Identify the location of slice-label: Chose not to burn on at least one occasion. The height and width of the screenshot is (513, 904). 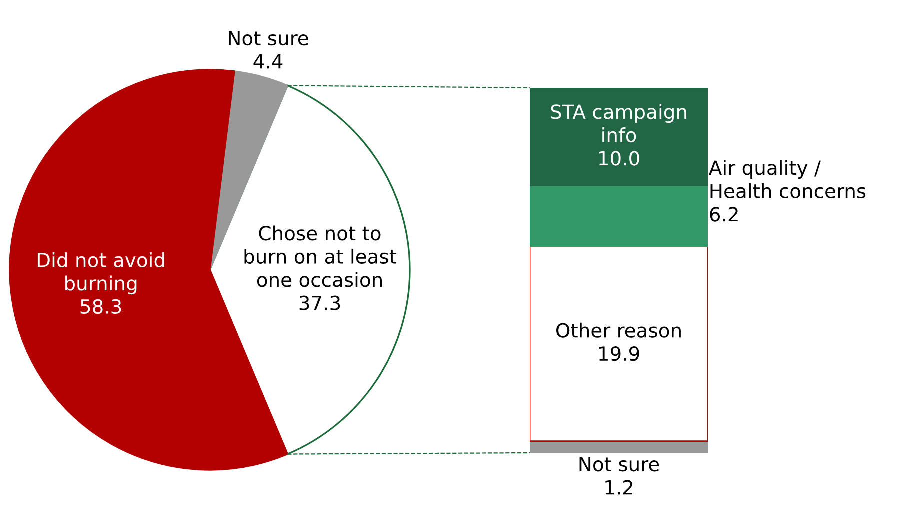
(320, 257).